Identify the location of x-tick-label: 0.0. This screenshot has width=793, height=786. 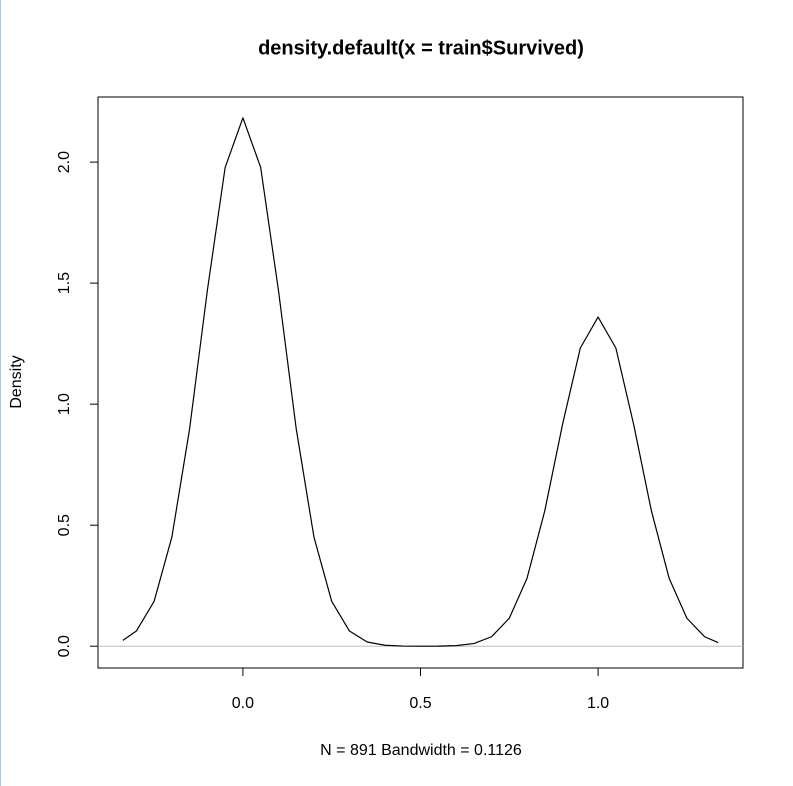
(243, 703).